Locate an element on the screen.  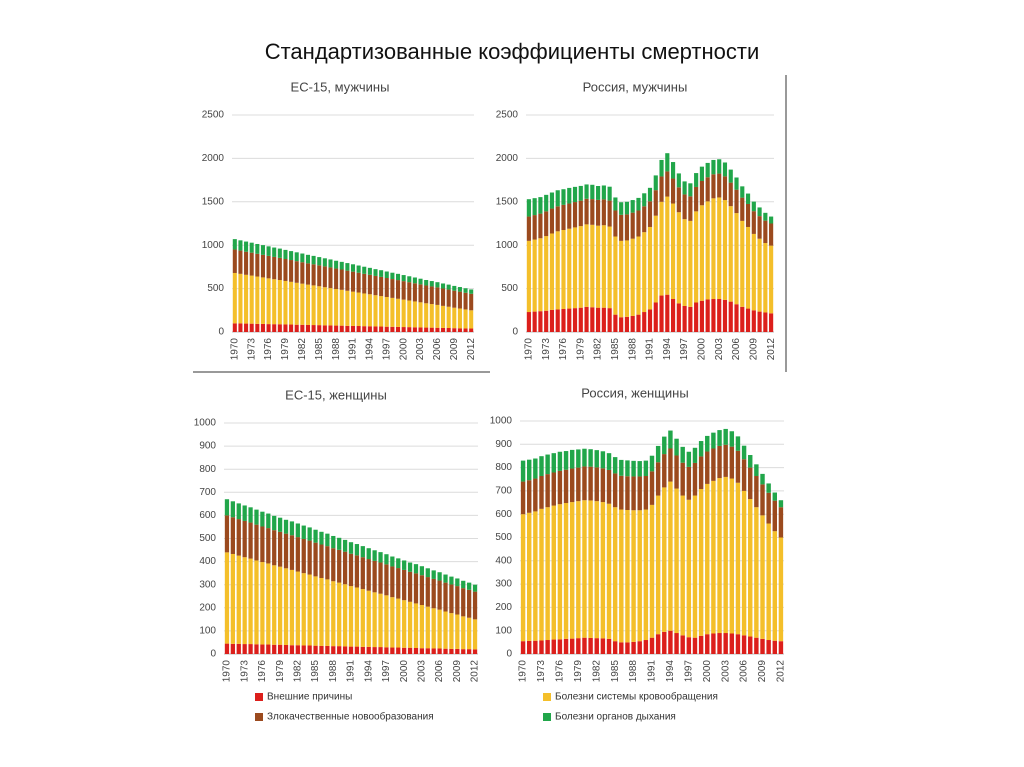
x-tick-label: 1979 is located at coordinates (580, 349).